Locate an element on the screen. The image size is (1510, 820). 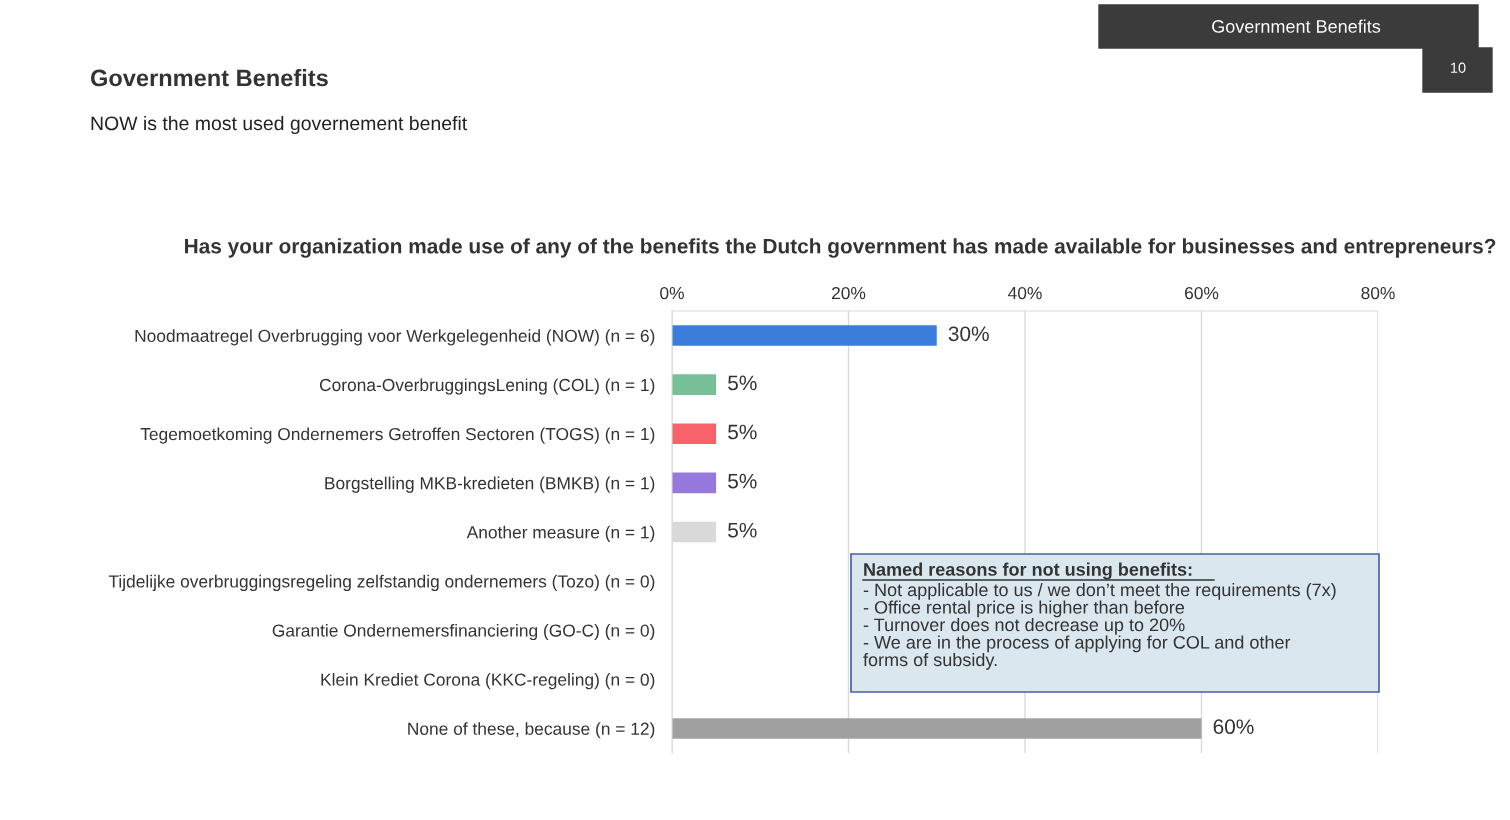
y-tick-label: Klein Krediet Corona (KKC-regeling) (n = 0) is located at coordinates (488, 681).